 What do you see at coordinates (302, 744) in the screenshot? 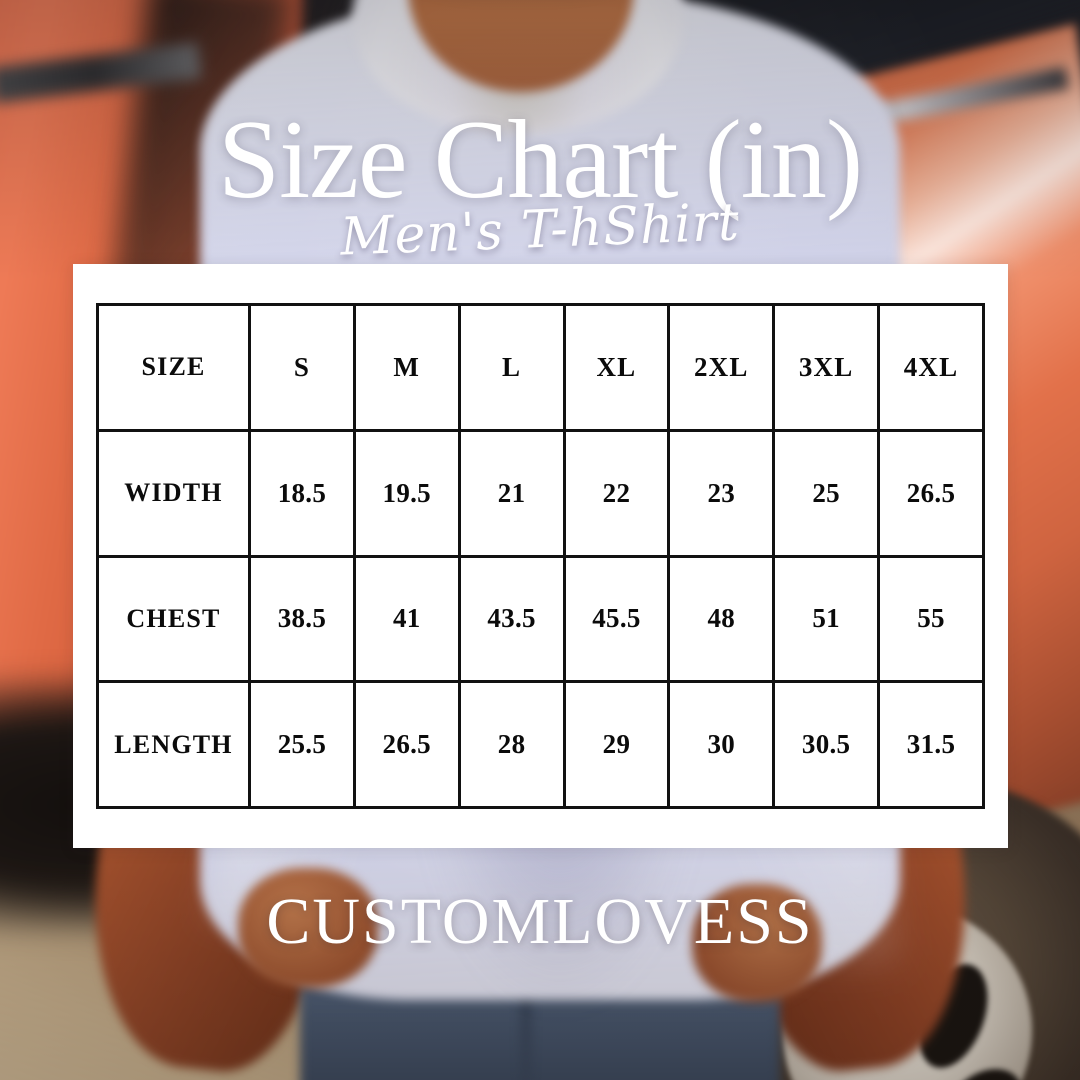
I see `cell-length-s: 25.5` at bounding box center [302, 744].